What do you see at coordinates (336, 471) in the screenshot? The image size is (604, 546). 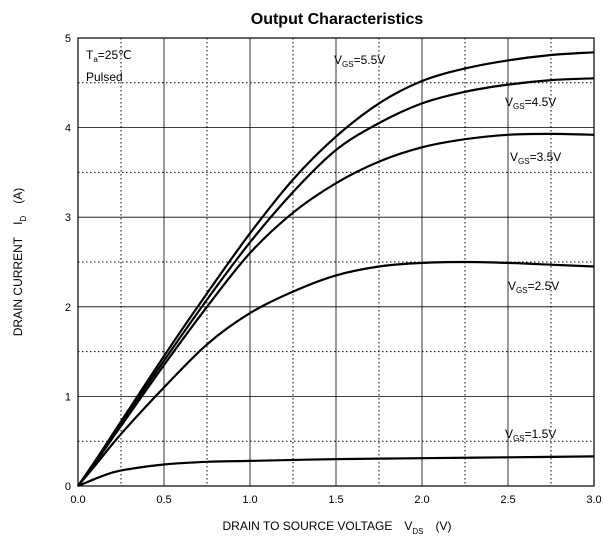 I see `curve-v-gs-1.5v` at bounding box center [336, 471].